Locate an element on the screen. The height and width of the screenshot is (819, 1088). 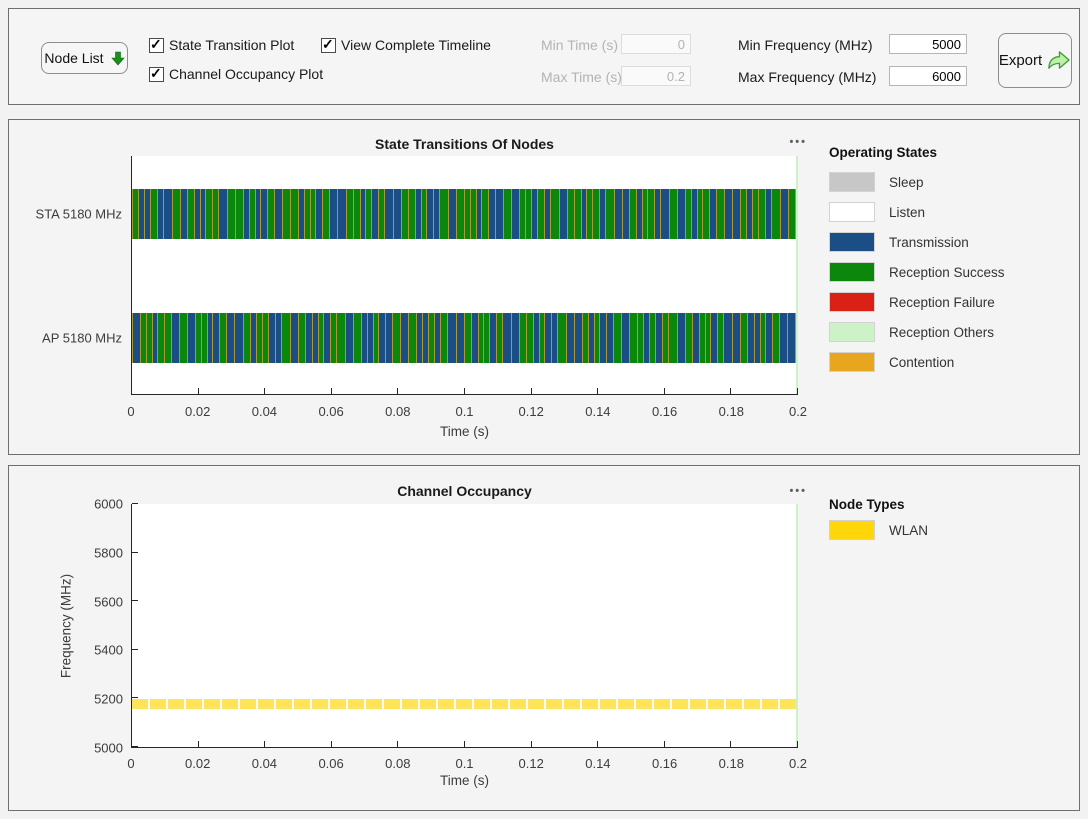
state-plot-x-tick-labels: 0 0.02 0.04 0.06 0.08 0.1 0.12 0.14 0.16 0.18 0.2 is located at coordinates (467, 412).